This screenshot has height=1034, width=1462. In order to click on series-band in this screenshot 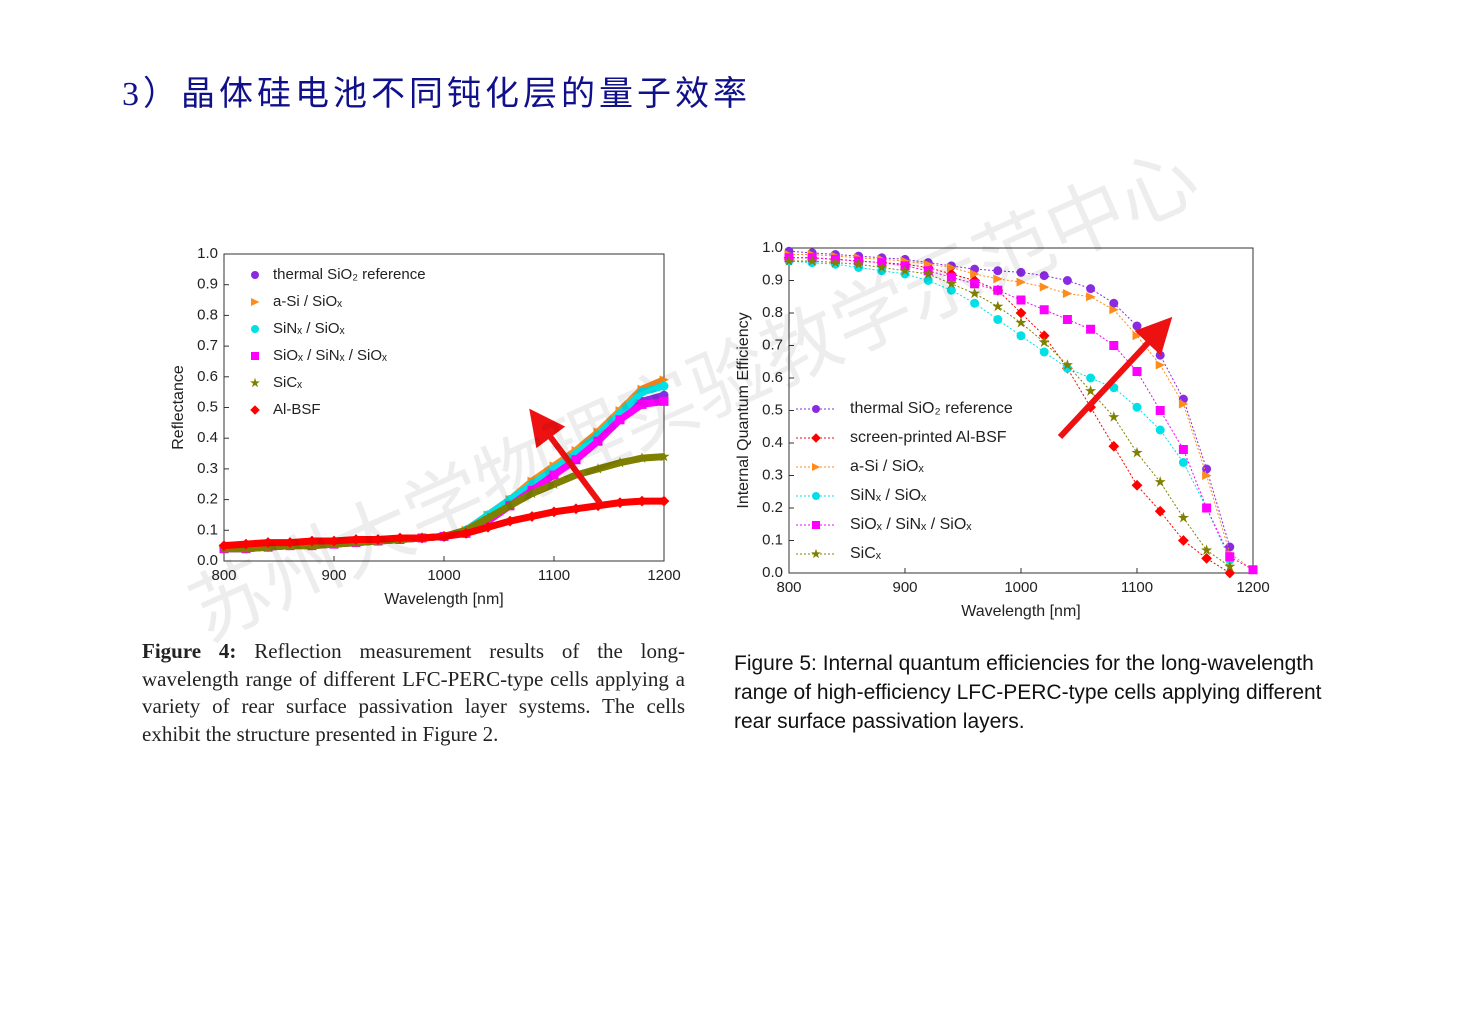, I will do `click(444, 475)`.